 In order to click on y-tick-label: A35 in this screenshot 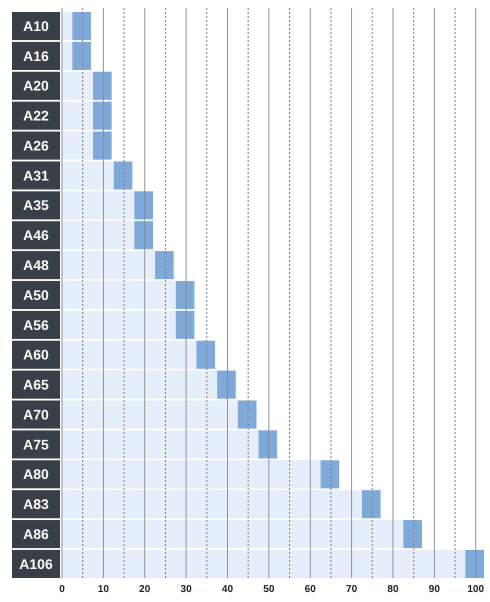, I will do `click(36, 205)`.